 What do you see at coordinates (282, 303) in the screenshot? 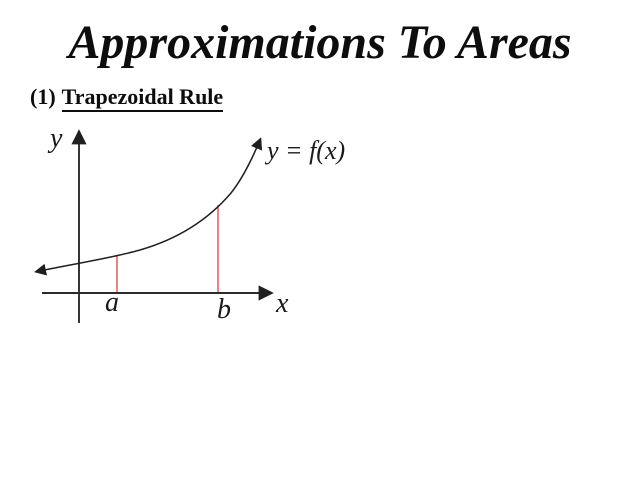
I see `x-axis-label: x` at bounding box center [282, 303].